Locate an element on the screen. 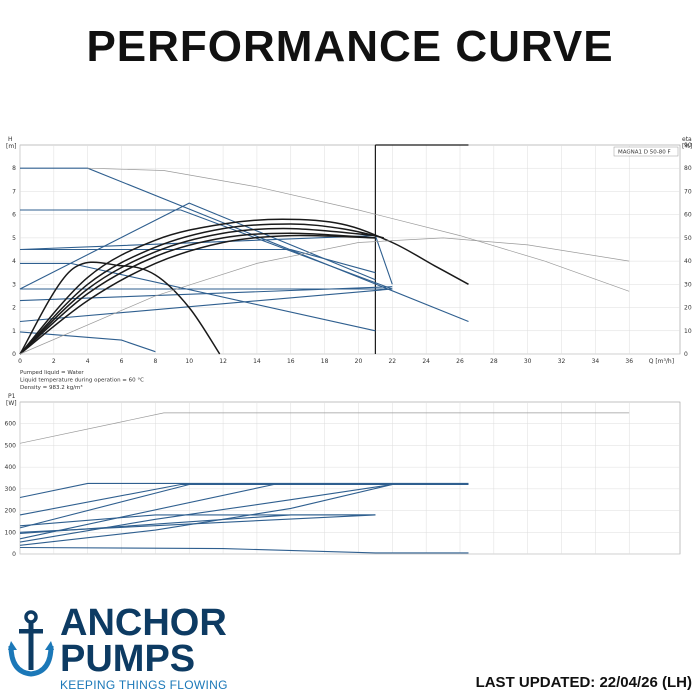  y-axis-unit: [W] is located at coordinates (11, 403).